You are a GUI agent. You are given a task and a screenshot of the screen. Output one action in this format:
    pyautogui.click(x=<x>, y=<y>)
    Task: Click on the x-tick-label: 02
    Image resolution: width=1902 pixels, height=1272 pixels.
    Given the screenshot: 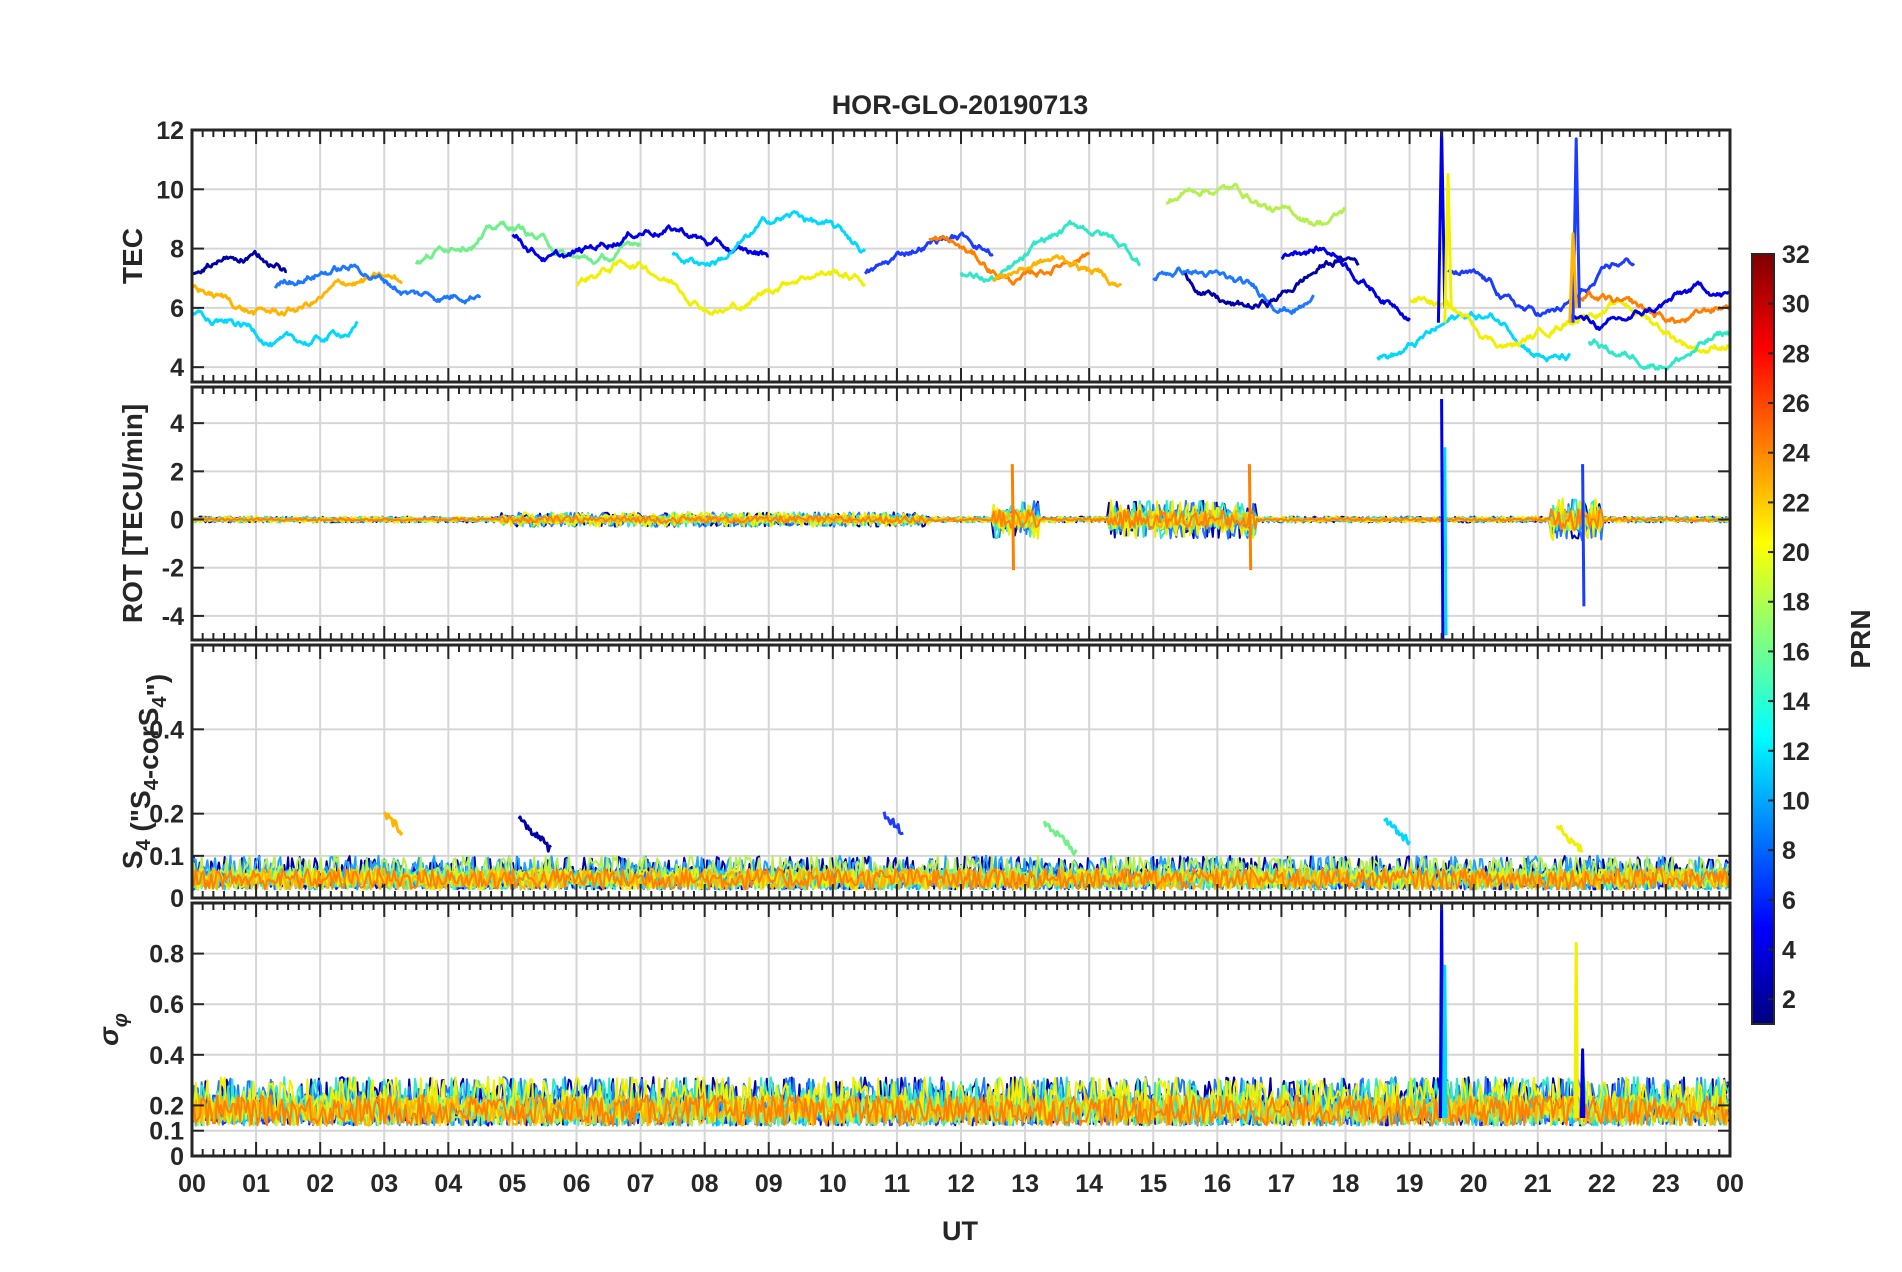 What is the action you would take?
    pyautogui.click(x=320, y=1184)
    